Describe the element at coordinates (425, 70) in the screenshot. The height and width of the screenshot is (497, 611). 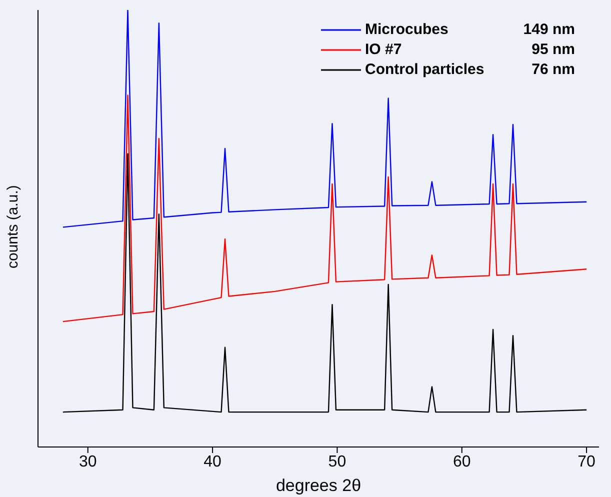
I see `legend-label: Control particles` at that location.